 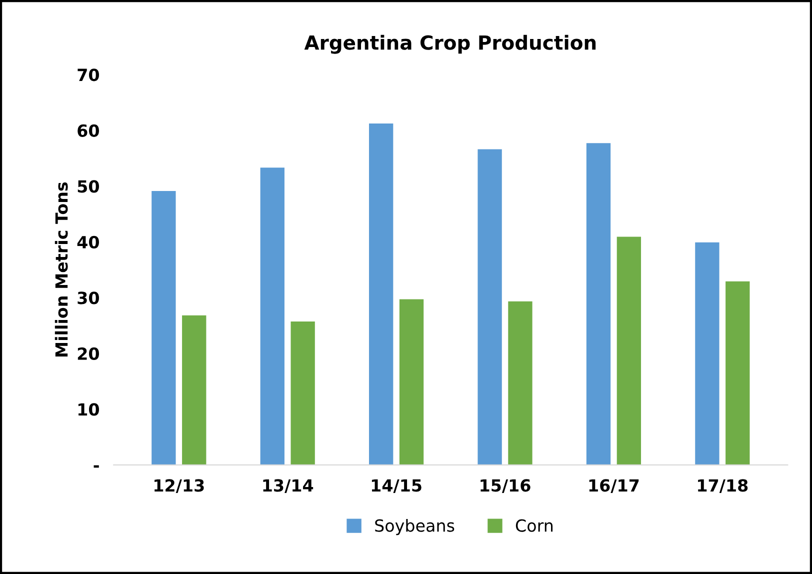 I want to click on x-tick-label: 16/17, so click(x=614, y=486).